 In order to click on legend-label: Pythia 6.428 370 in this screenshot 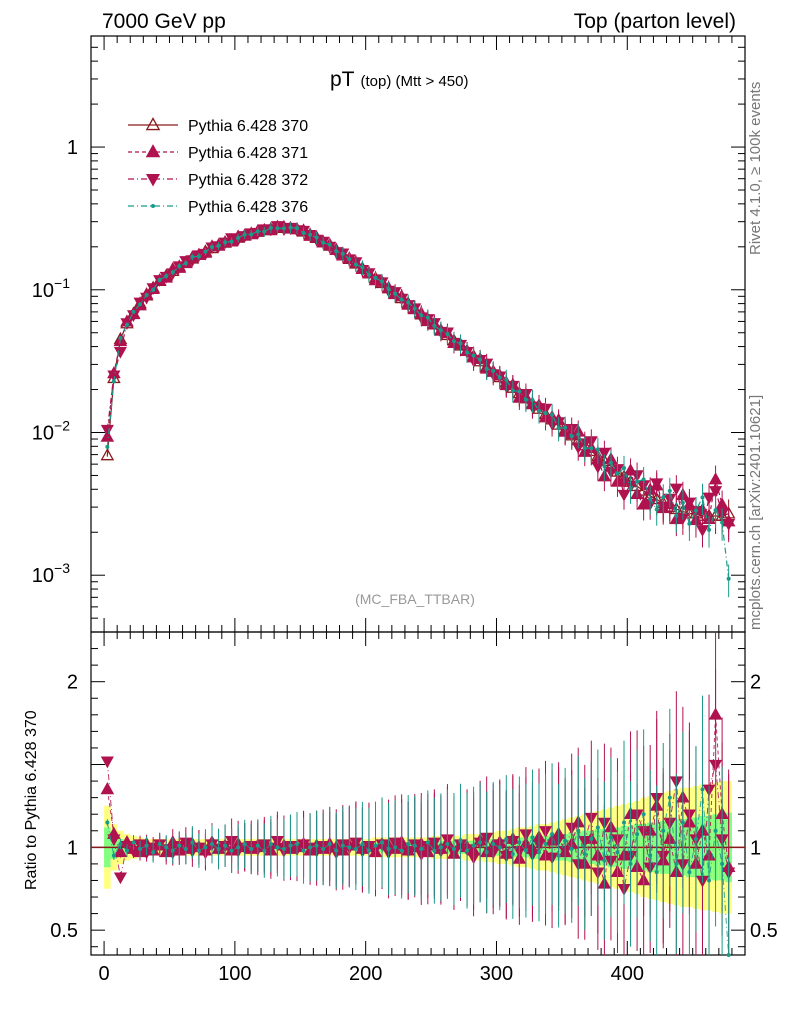, I will do `click(248, 126)`.